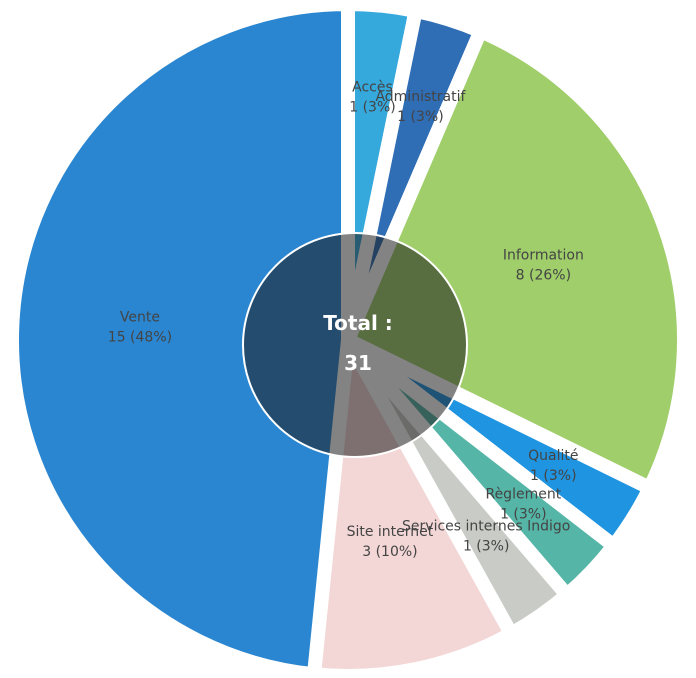 This screenshot has width=696, height=678. I want to click on slice-label: Services internes Indigo, so click(486, 527).